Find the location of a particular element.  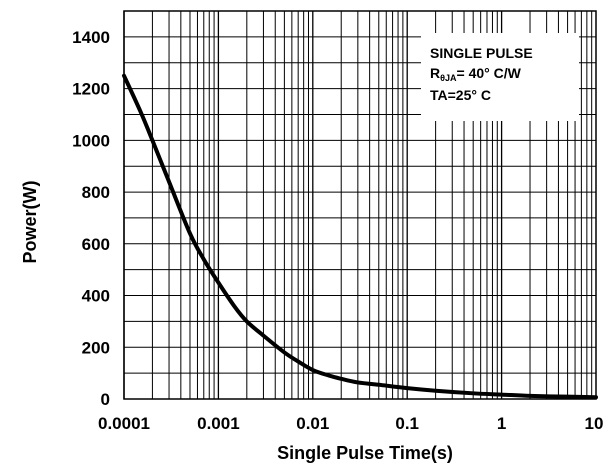

y-tick-label: 200 is located at coordinates (96, 347).